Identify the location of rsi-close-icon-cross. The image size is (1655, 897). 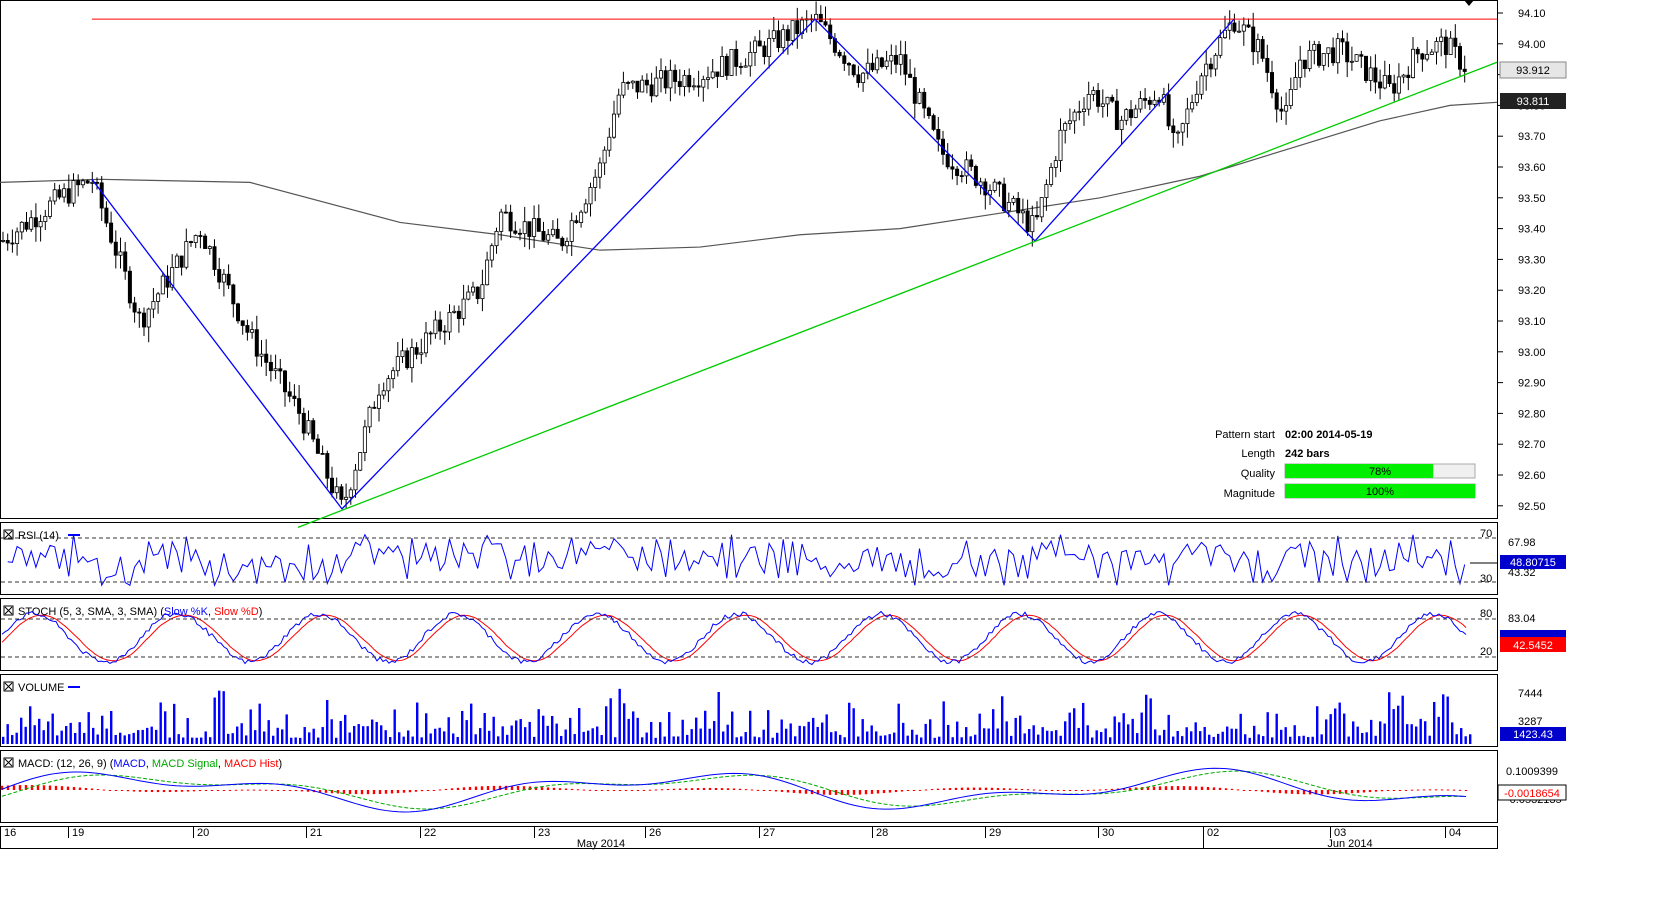
(8, 534).